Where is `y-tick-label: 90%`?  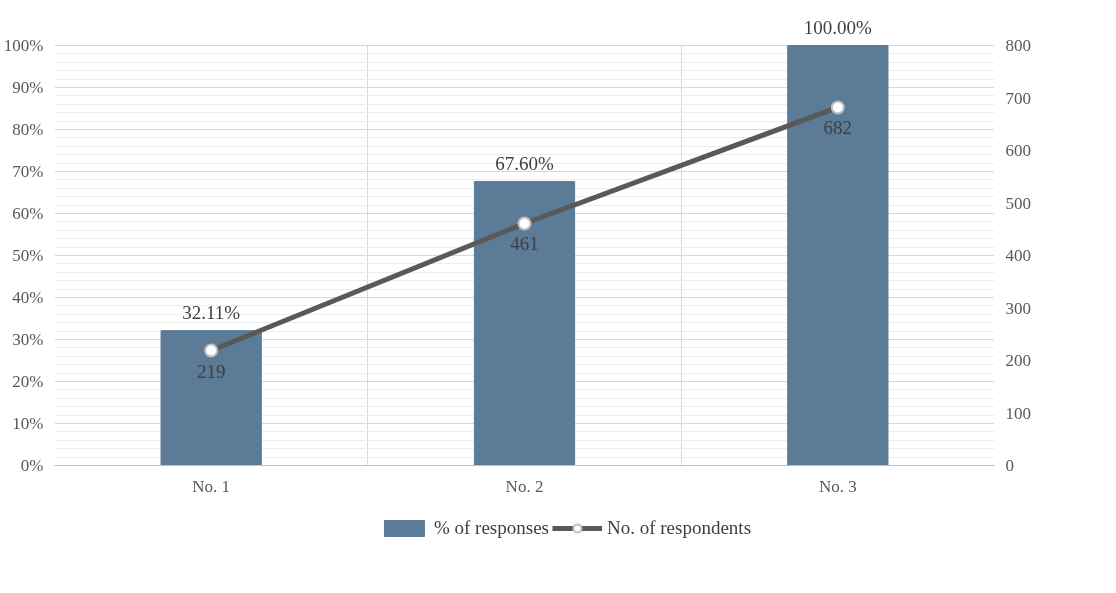 y-tick-label: 90% is located at coordinates (28, 87).